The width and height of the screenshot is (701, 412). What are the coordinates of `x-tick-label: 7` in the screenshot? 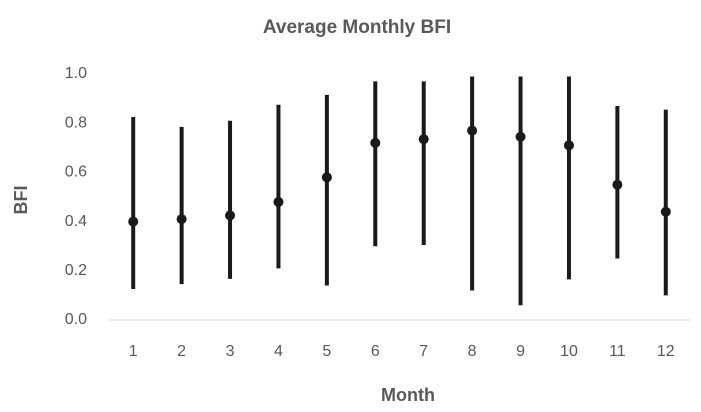 It's located at (423, 351).